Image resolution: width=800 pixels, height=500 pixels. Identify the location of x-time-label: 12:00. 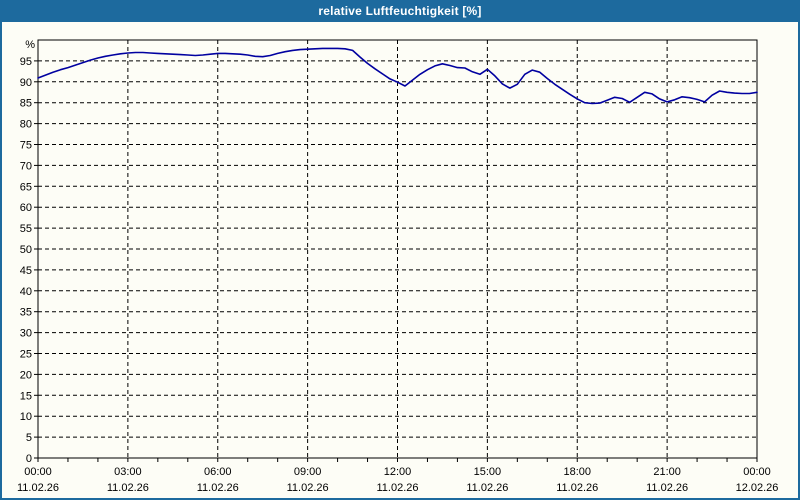
(398, 472).